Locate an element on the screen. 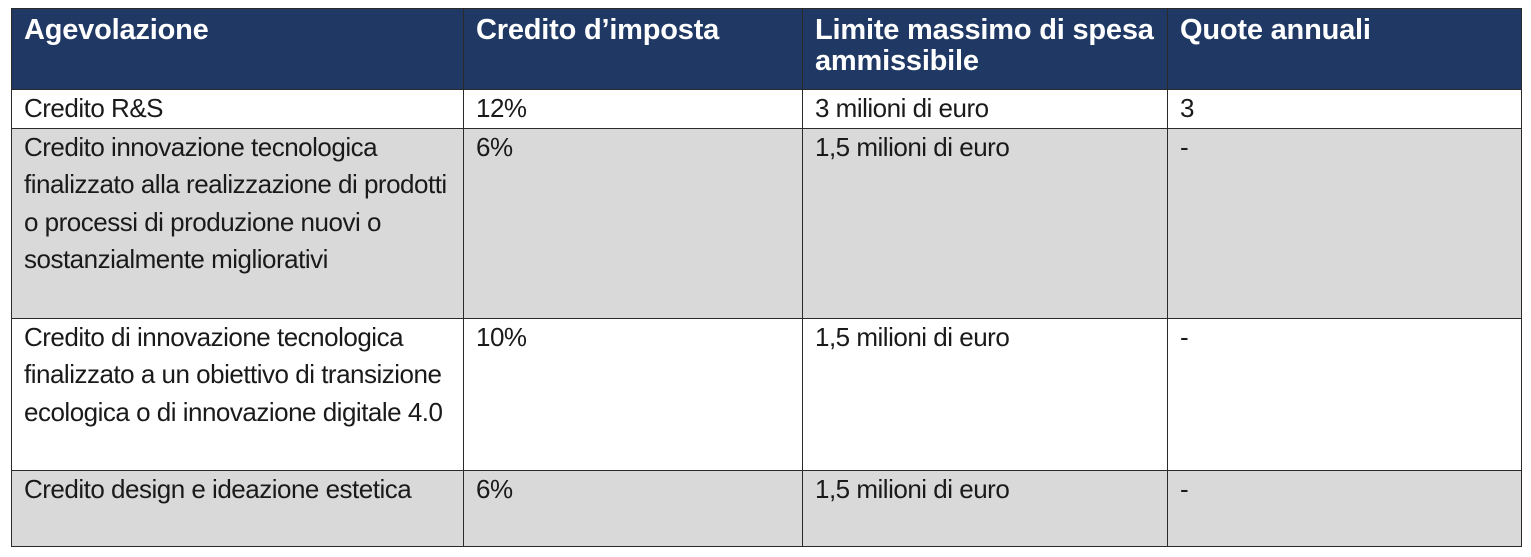 The height and width of the screenshot is (557, 1531). cell-limite: 3 milioni di euro is located at coordinates (985, 109).